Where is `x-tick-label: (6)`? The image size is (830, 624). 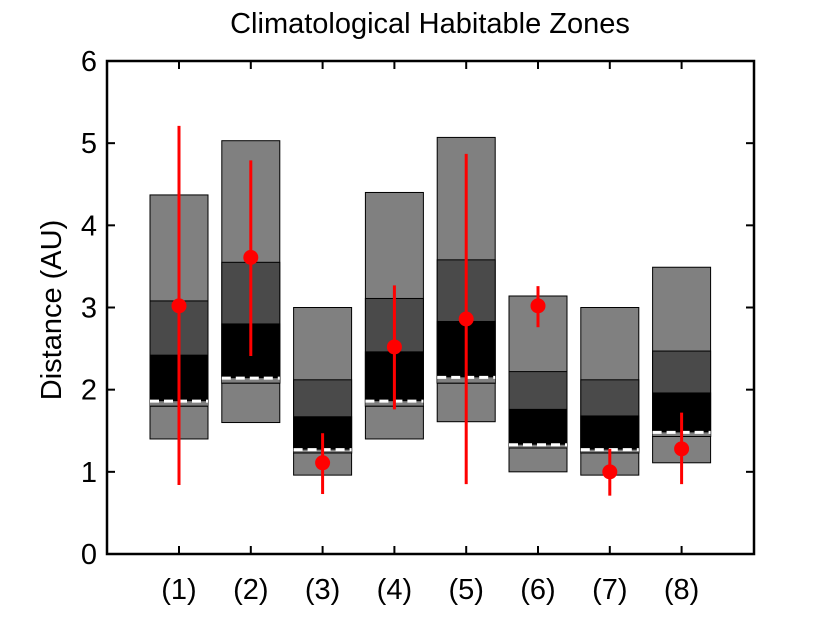
x-tick-label: (6) is located at coordinates (537, 590).